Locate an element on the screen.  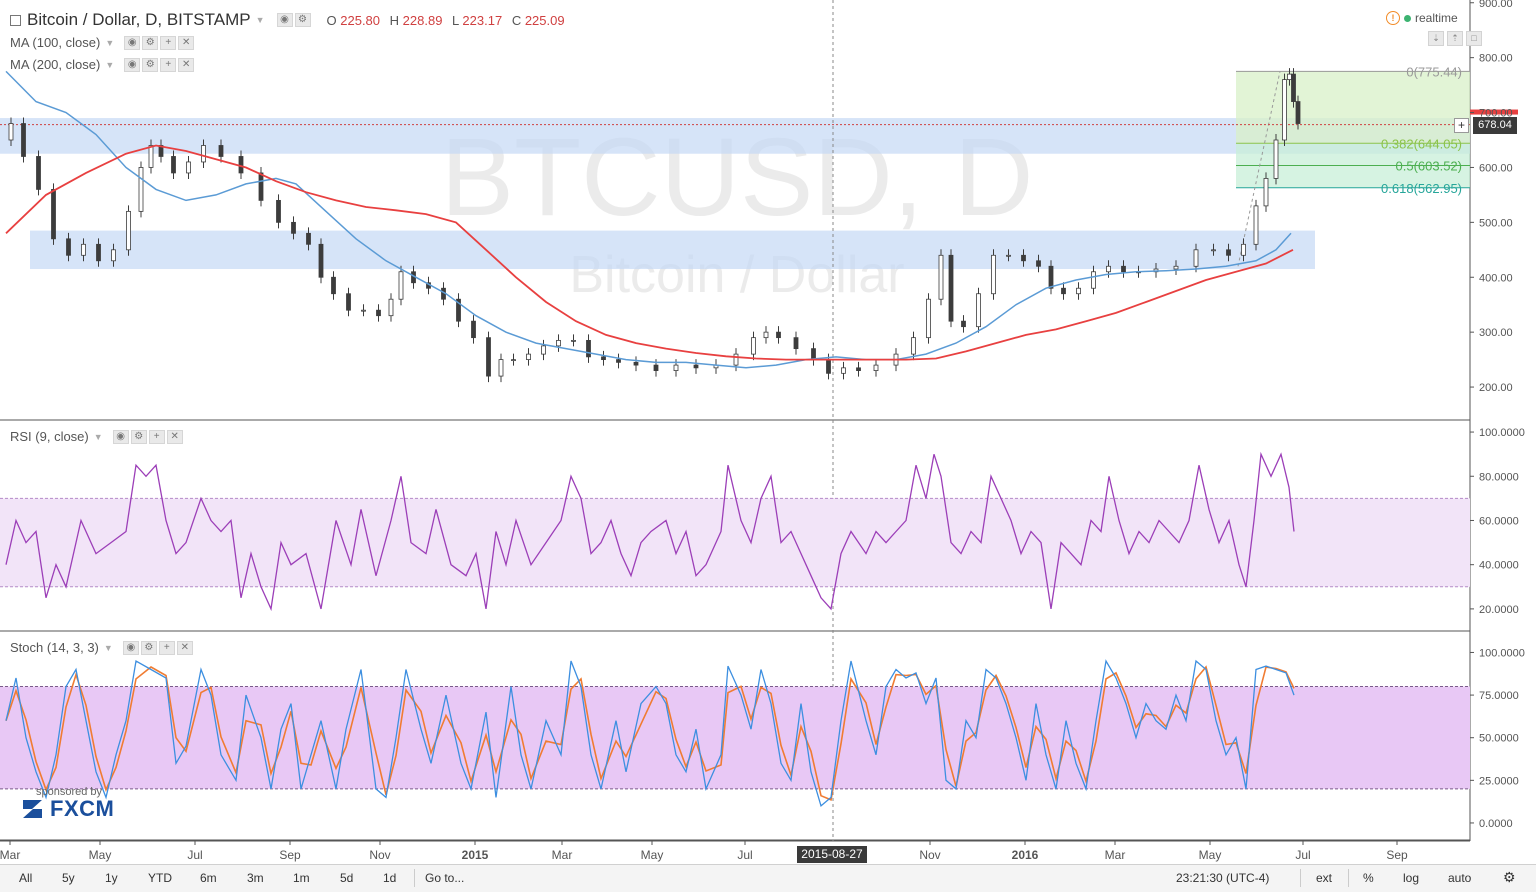
arrow-up-icon: ⇡ is located at coordinates (1455, 38).